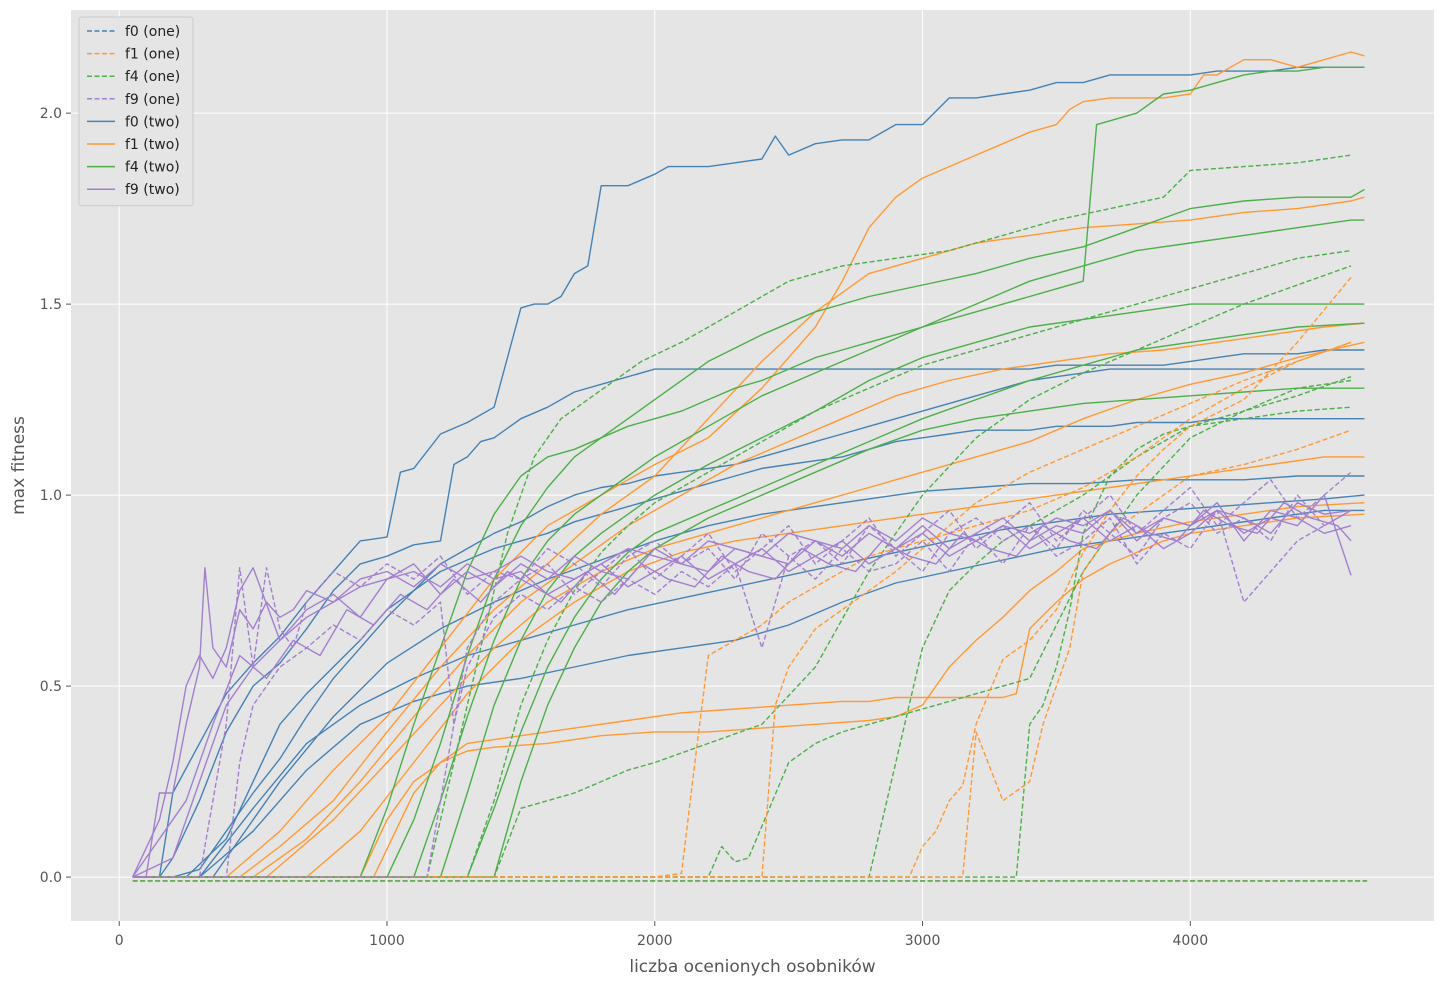  Describe the element at coordinates (152, 77) in the screenshot. I see `legend-label: f4 (one)` at that location.